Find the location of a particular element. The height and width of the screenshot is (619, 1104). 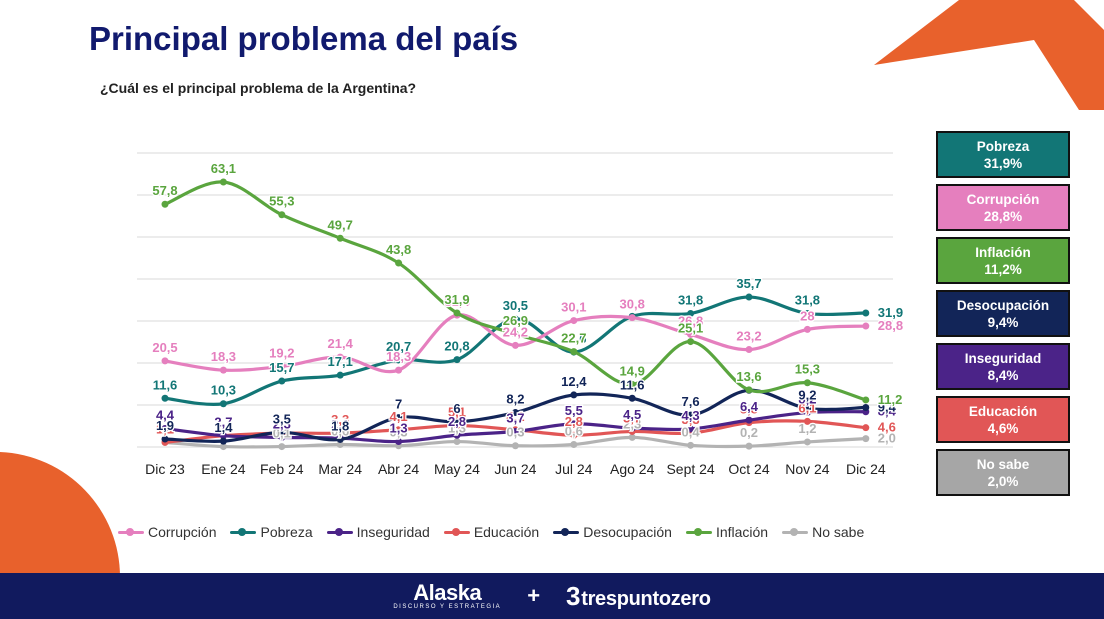

value-box-value: 2,0% is located at coordinates (1003, 481).